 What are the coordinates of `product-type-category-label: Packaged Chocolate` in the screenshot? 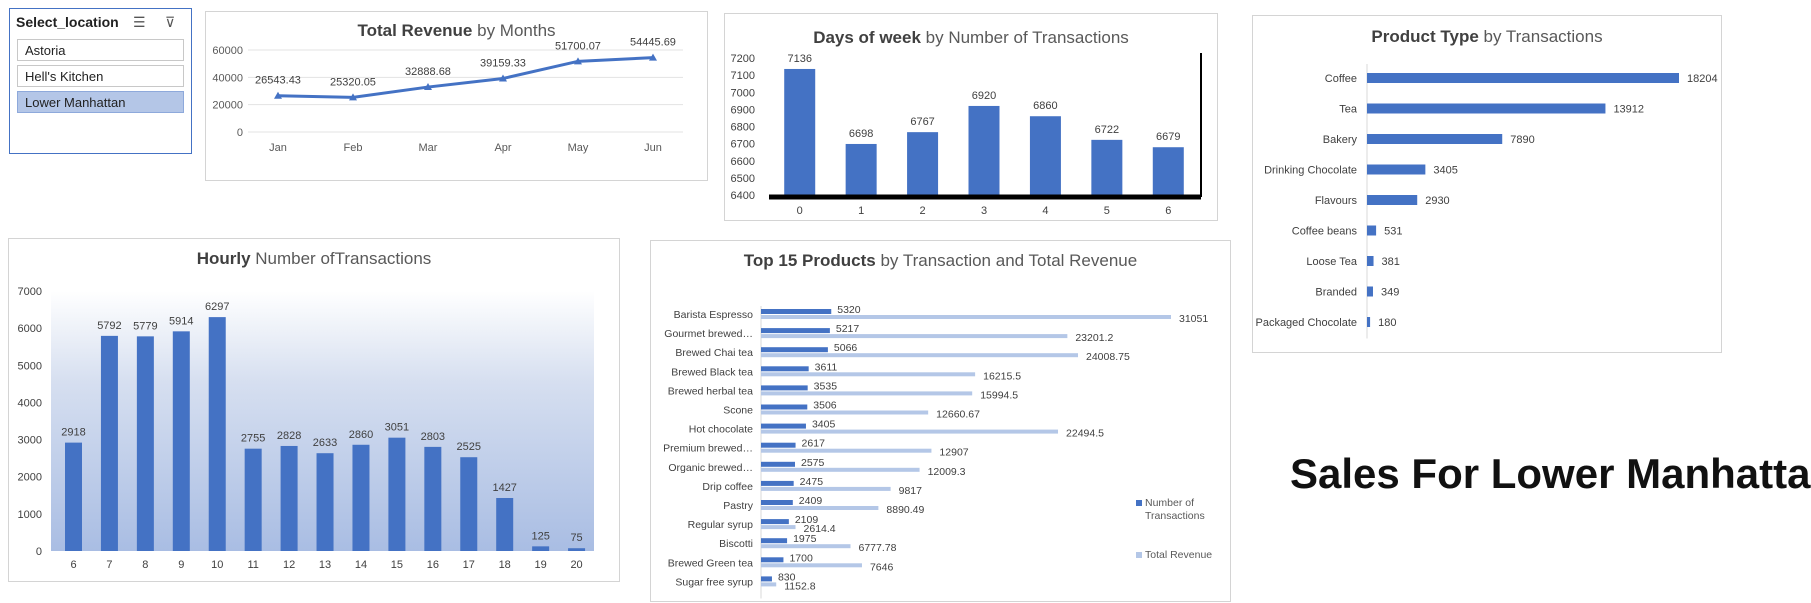 It's located at (1306, 323).